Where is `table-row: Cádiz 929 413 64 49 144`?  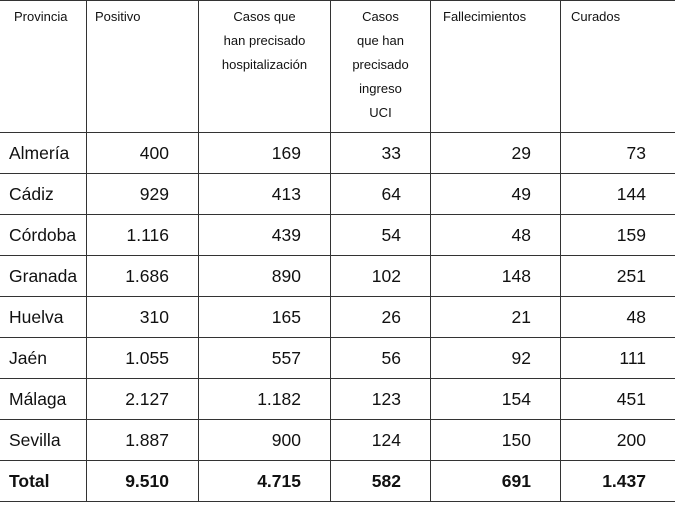 table-row: Cádiz 929 413 64 49 144 is located at coordinates (337, 194).